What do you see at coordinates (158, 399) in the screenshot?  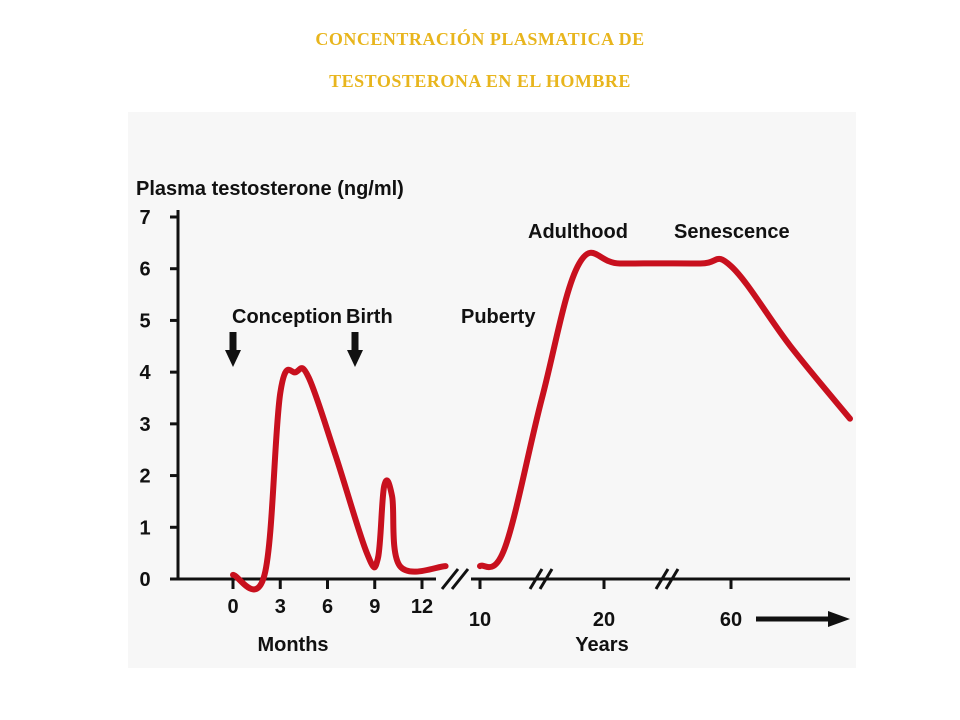 I see `y-axis-ticks: 0 1 2 3 4 5 6 7` at bounding box center [158, 399].